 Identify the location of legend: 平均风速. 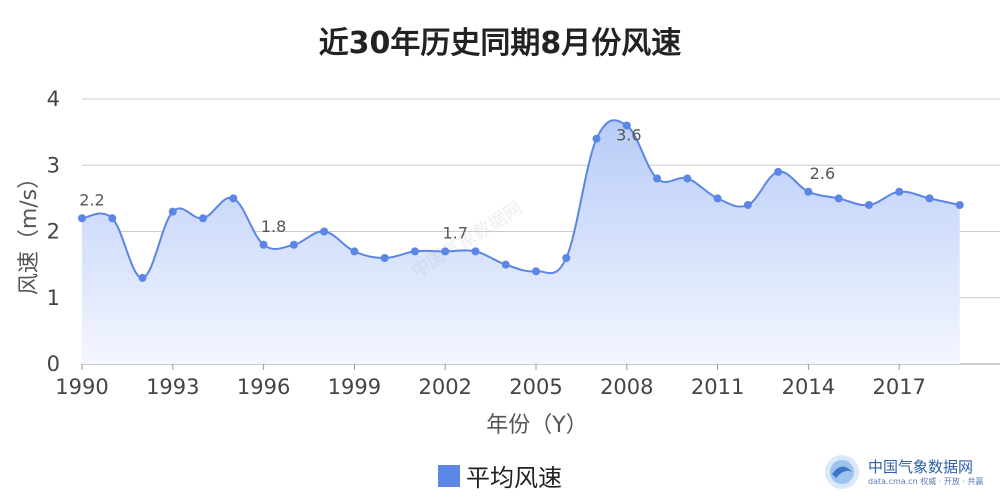
(500, 475).